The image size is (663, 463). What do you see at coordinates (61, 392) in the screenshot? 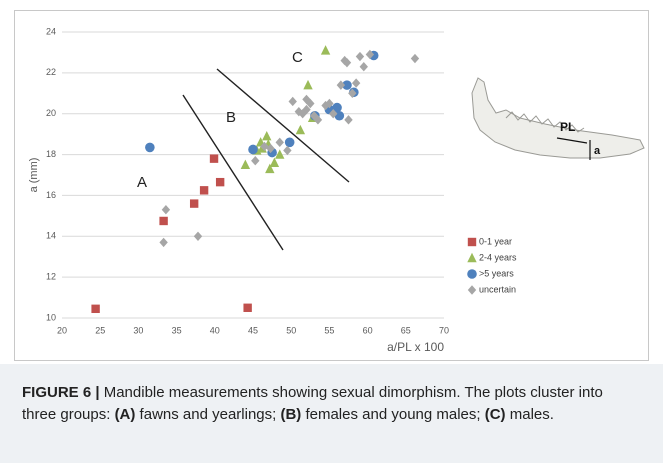
I see `caption-text: FIGURE 6 |` at bounding box center [61, 392].